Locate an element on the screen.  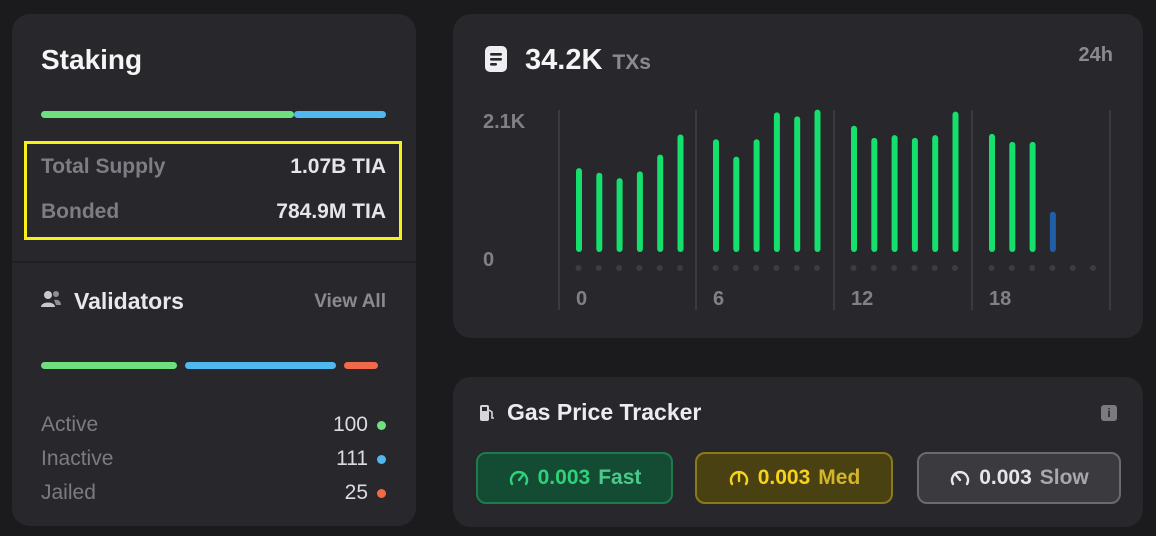
gas-header: Gas Price Tracker is located at coordinates (590, 412).